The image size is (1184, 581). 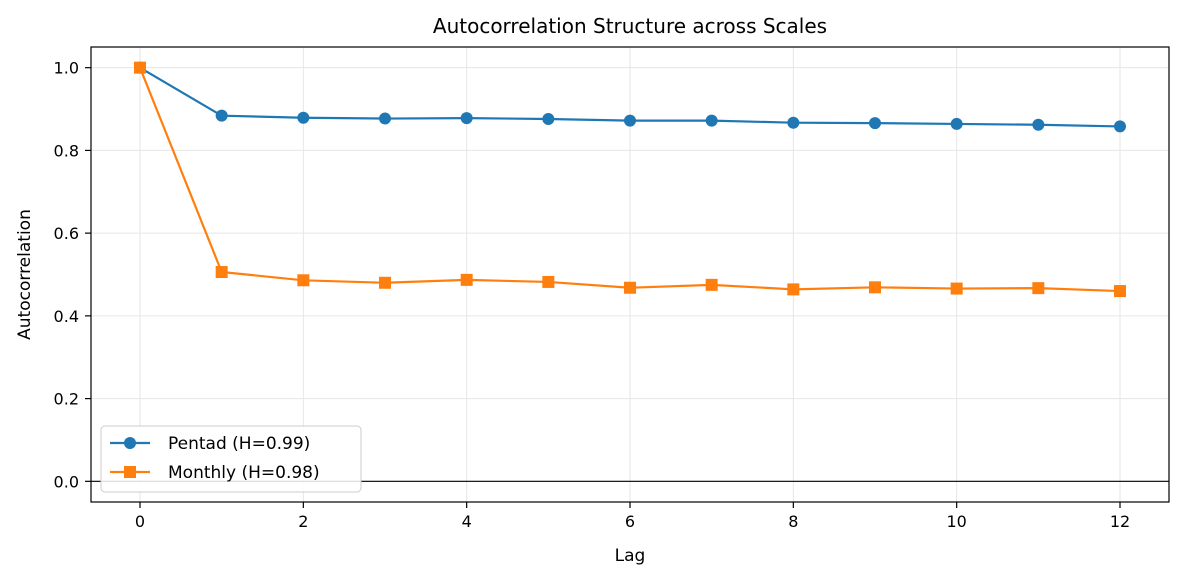 What do you see at coordinates (239, 444) in the screenshot?
I see `legend-label-0: Pentad (H=0.99)` at bounding box center [239, 444].